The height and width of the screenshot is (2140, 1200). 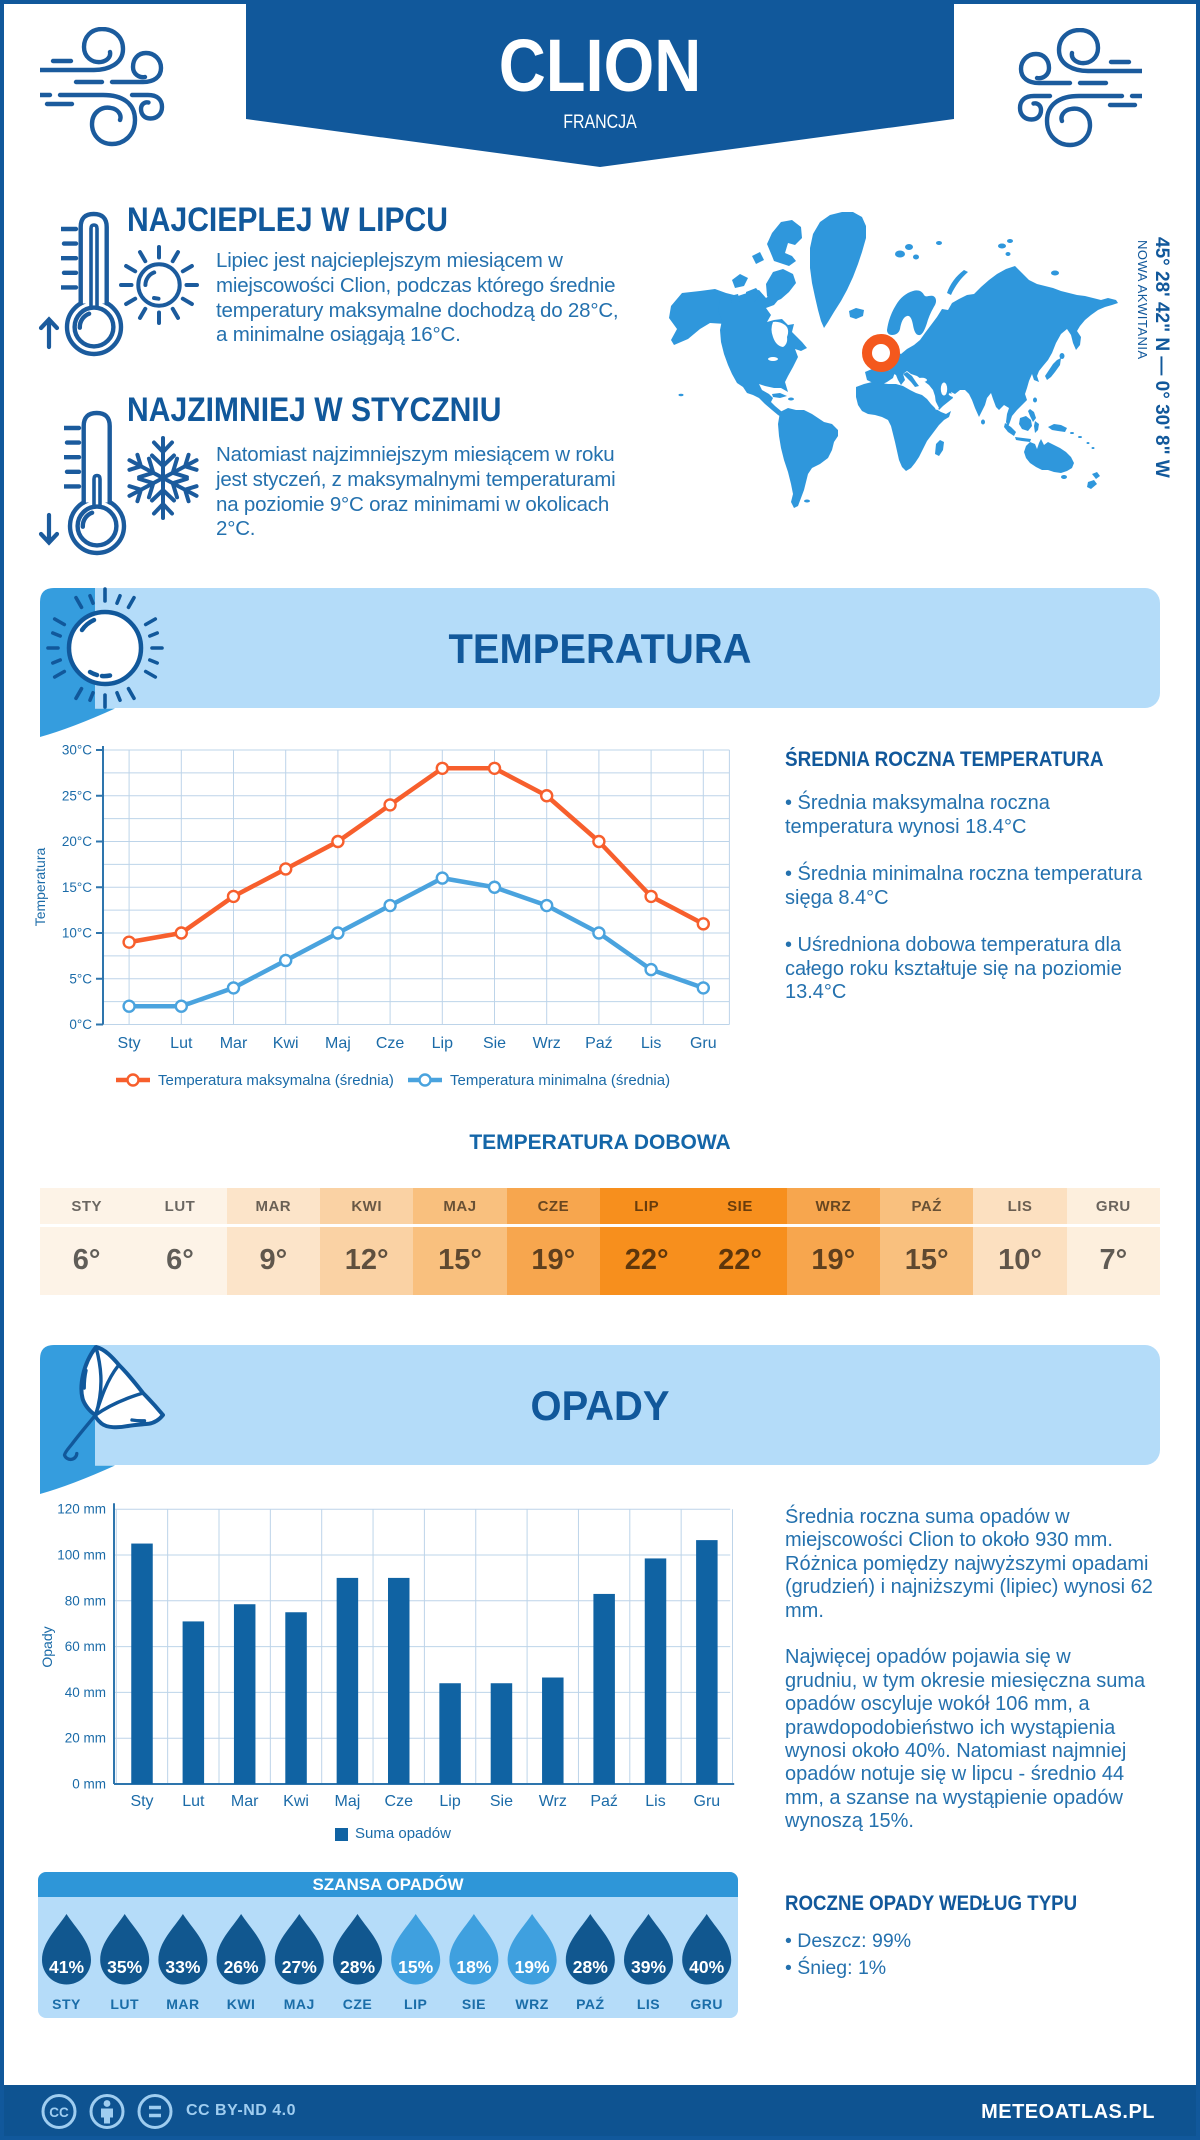 I want to click on svg-text: LUT, so click(x=124, y=2004).